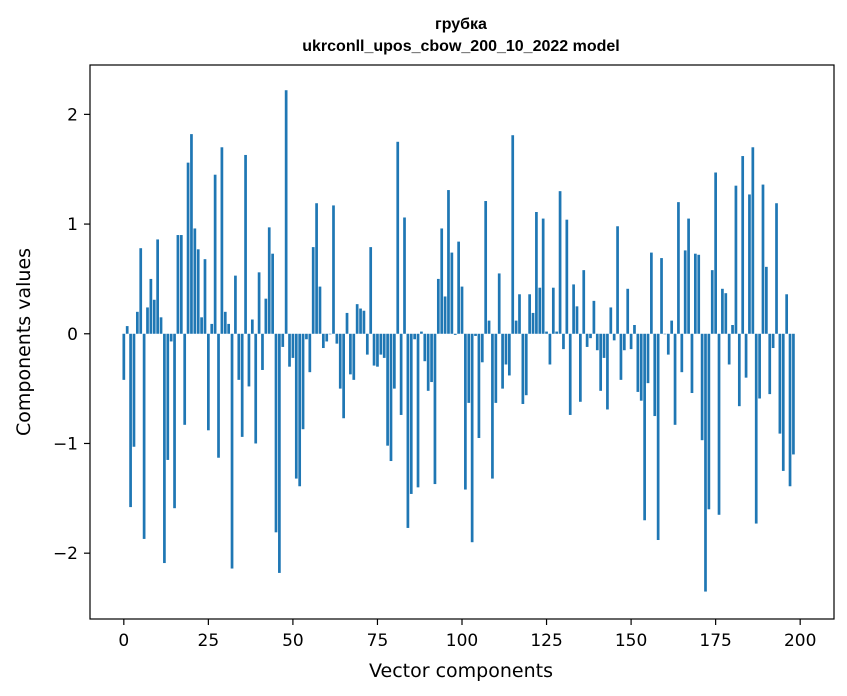 The image size is (847, 696). I want to click on y-tick-label: −1, so click(65, 444).